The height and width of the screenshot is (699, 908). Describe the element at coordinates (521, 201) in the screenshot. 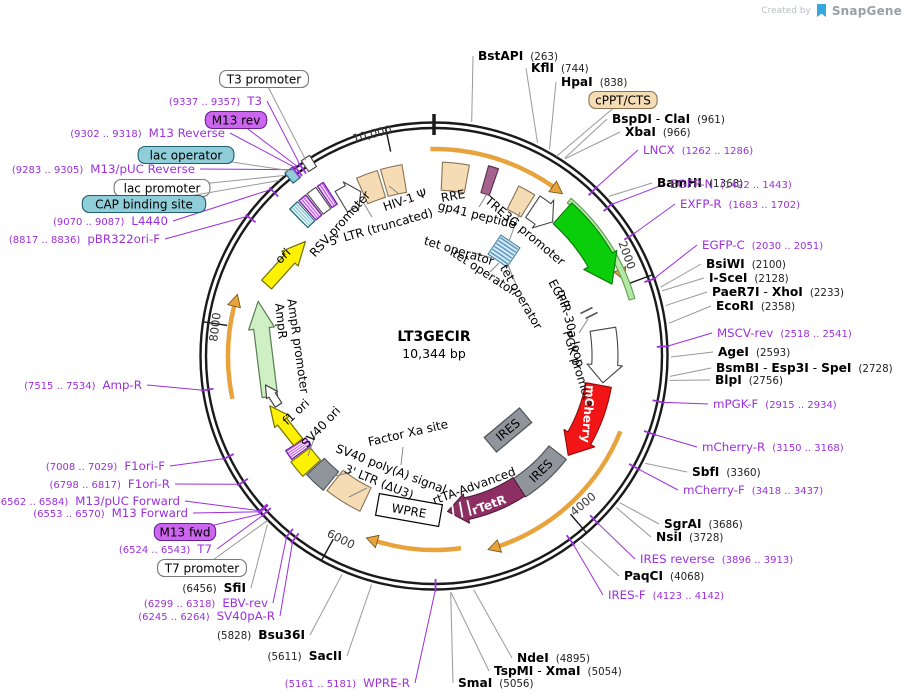

I see `tre3g-promoter-box` at that location.